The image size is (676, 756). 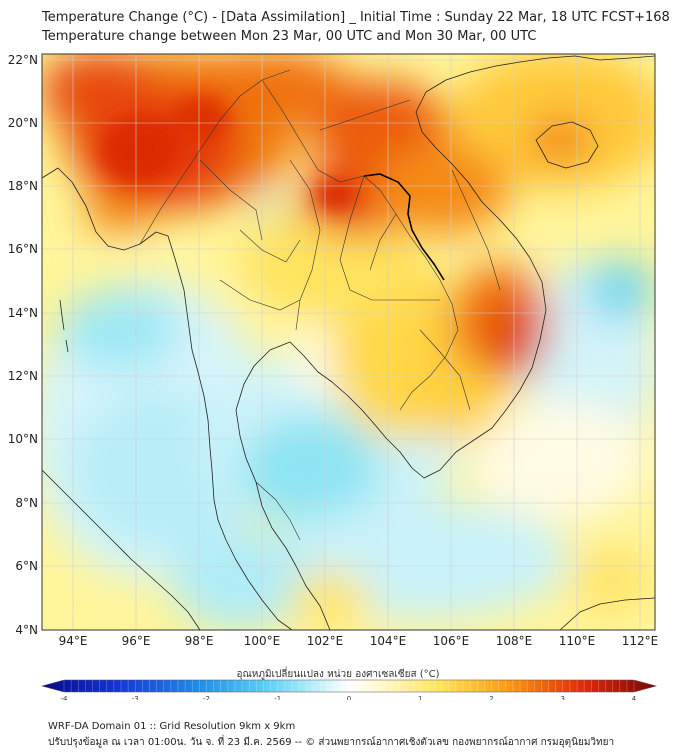 I want to click on lat-label: 10°N, so click(x=23, y=439).